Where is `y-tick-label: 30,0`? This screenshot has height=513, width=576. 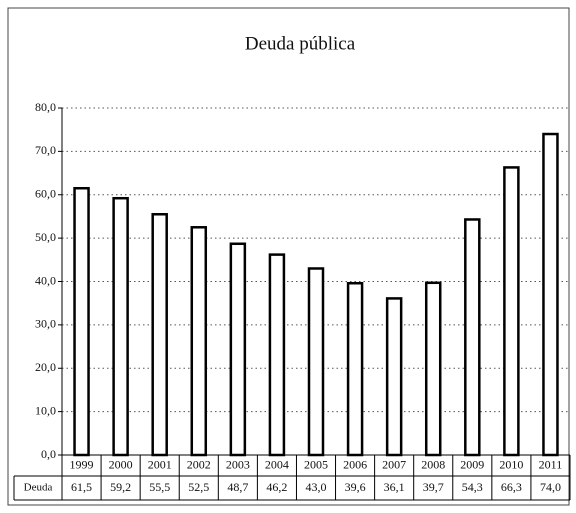
y-tick-label: 30,0 is located at coordinates (45, 324).